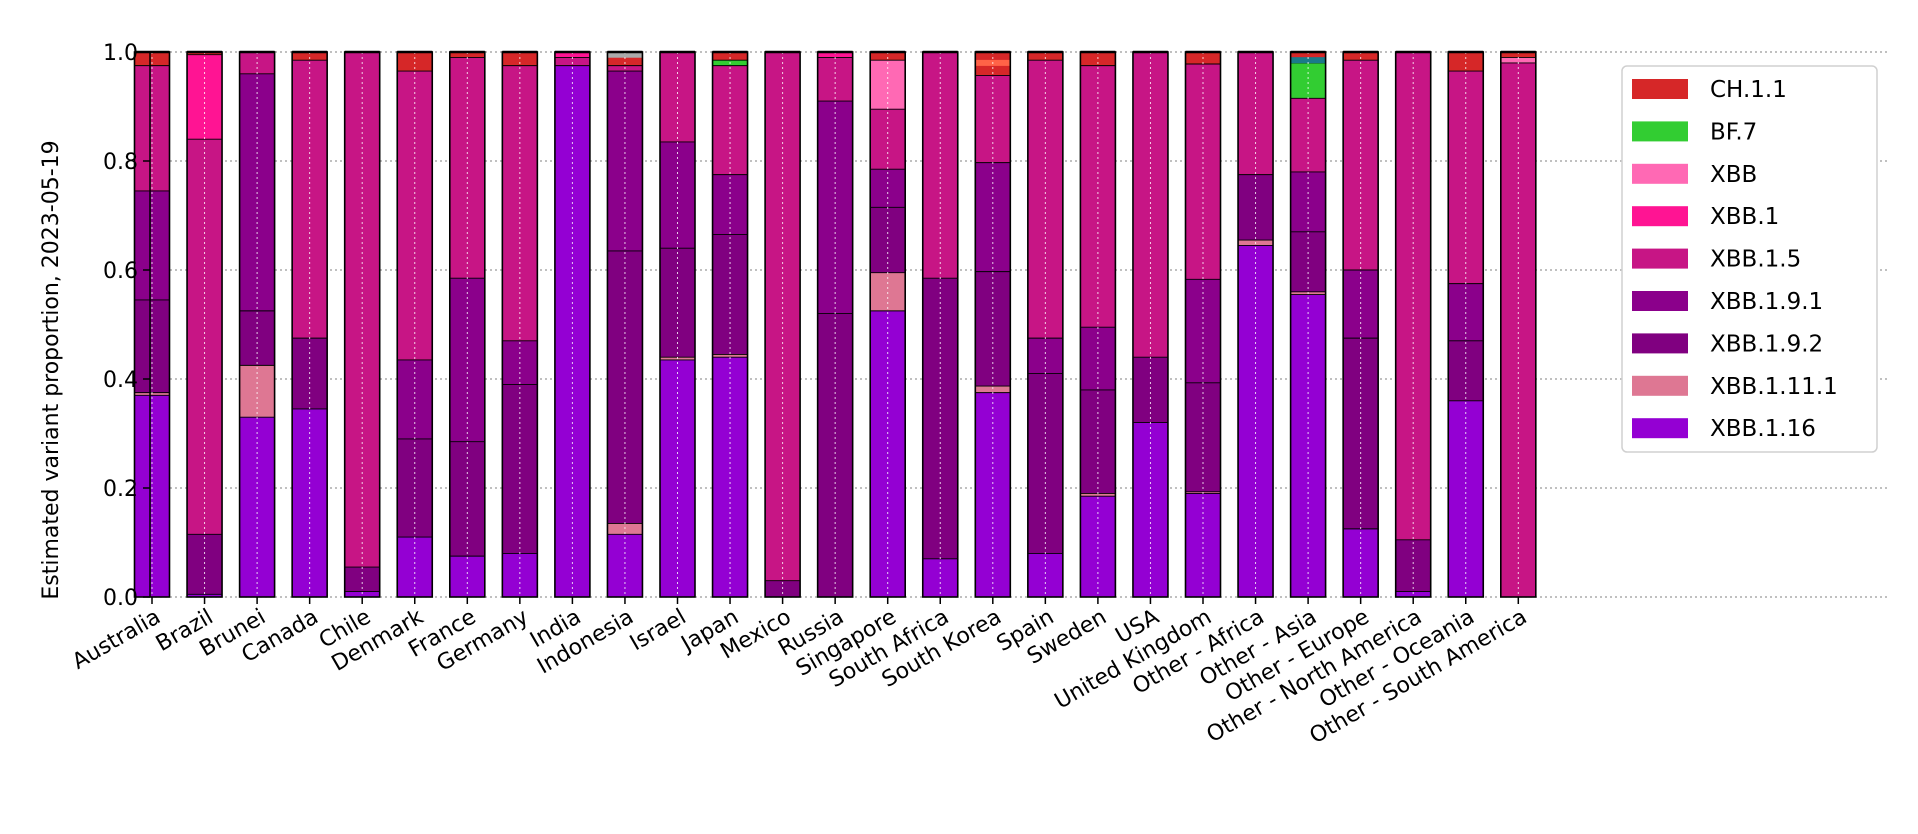  What do you see at coordinates (120, 489) in the screenshot?
I see `y-tick-label: 0.2` at bounding box center [120, 489].